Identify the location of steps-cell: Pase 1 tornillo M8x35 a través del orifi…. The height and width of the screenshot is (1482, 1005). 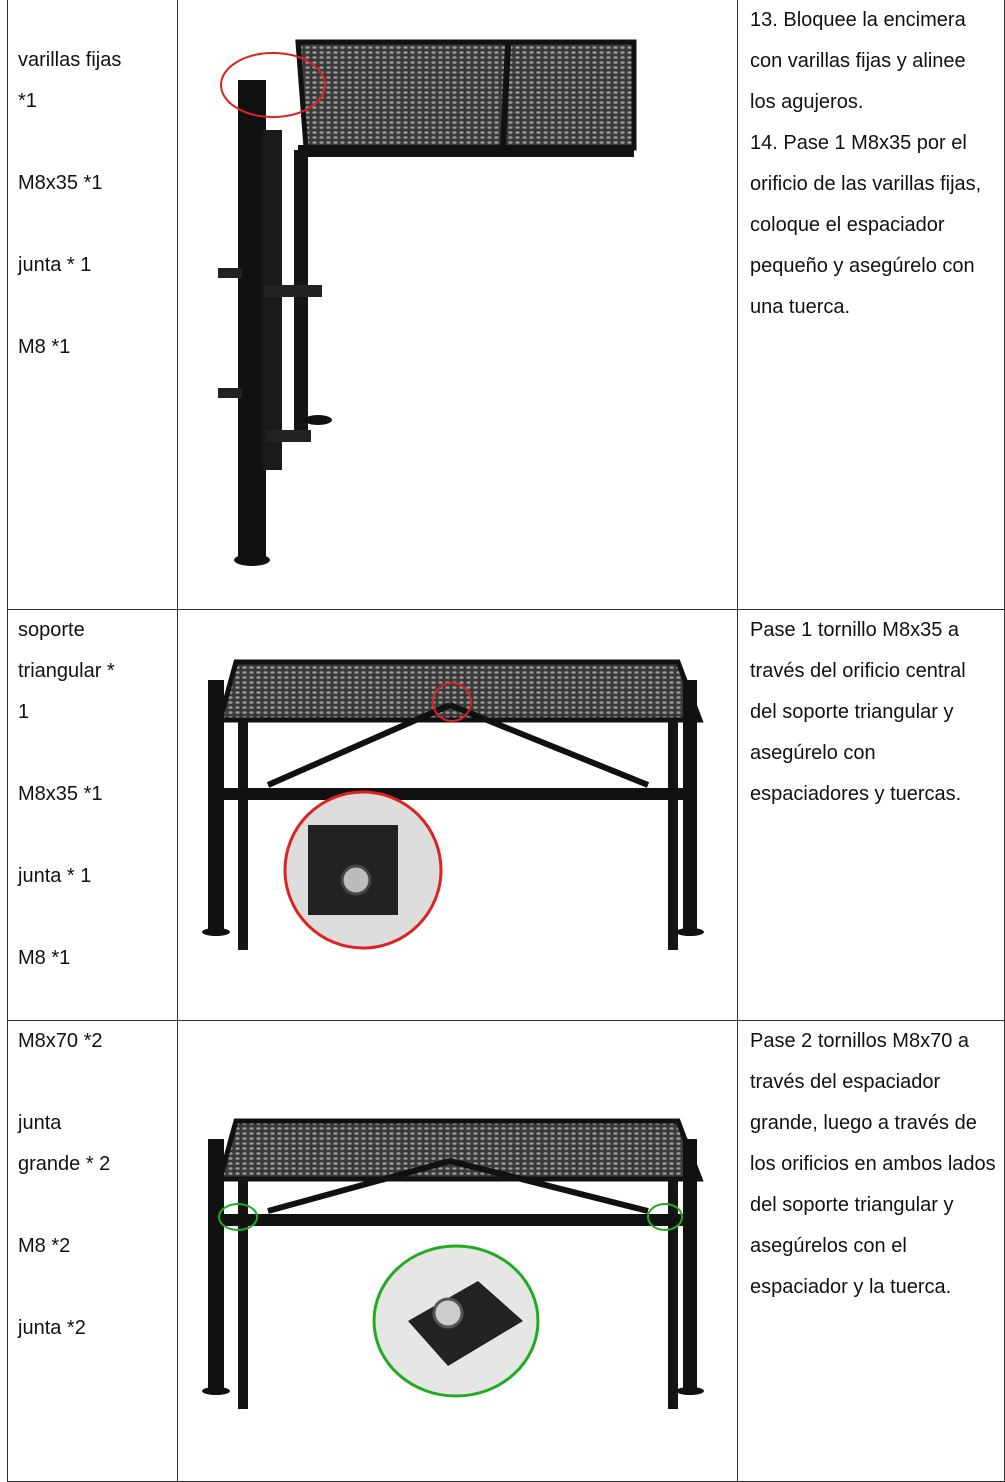
(871, 815).